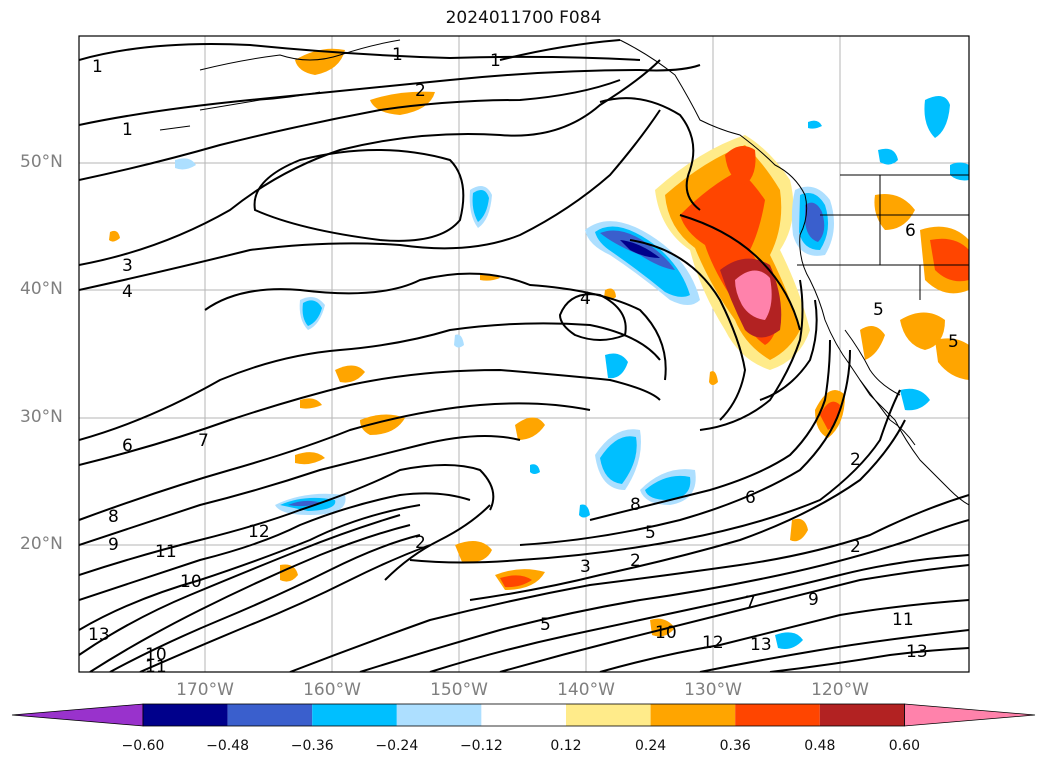 The height and width of the screenshot is (765, 1047). I want to click on lon-label: 130°W, so click(713, 690).